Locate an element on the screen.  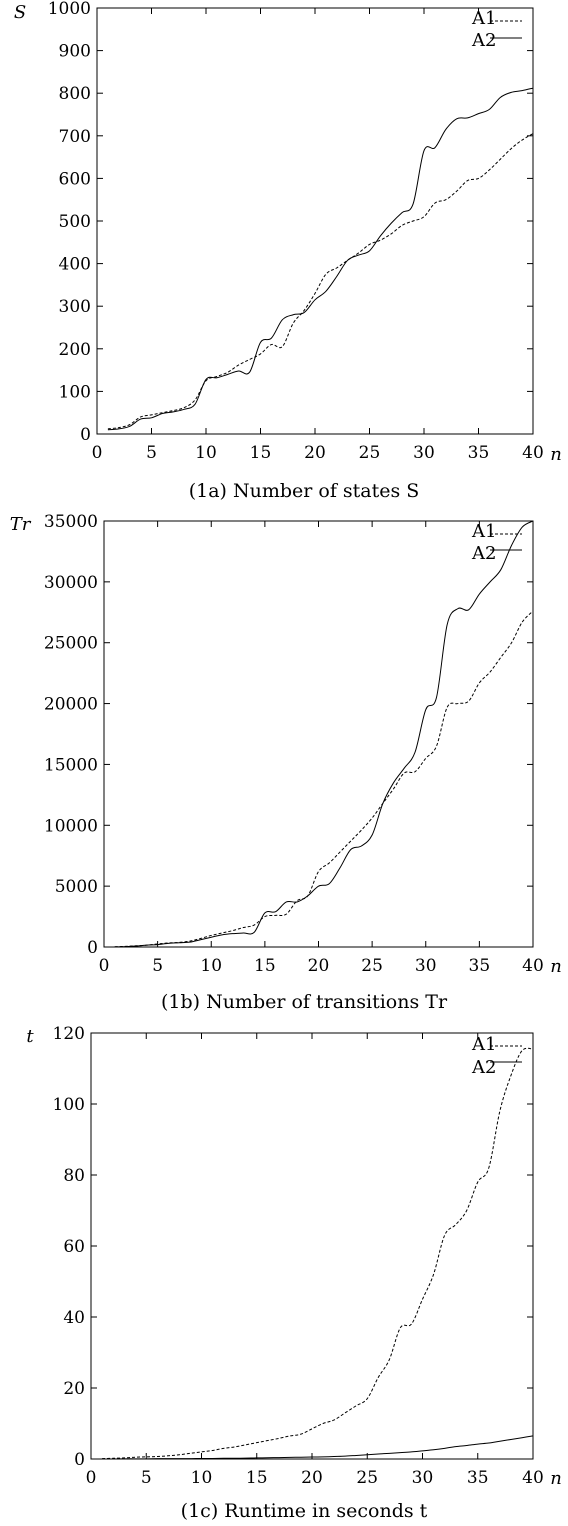
y-axis-label: Tr is located at coordinates (21, 524).